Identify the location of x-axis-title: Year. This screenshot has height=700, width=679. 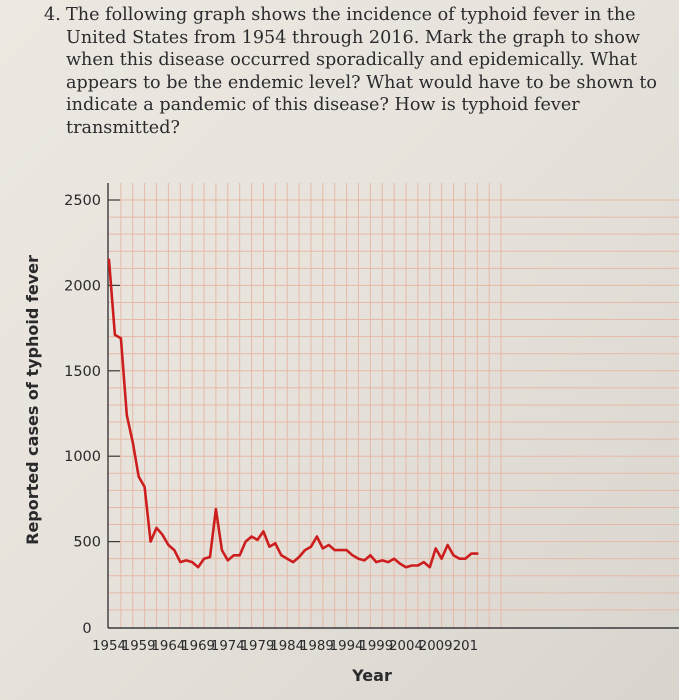
(371, 675).